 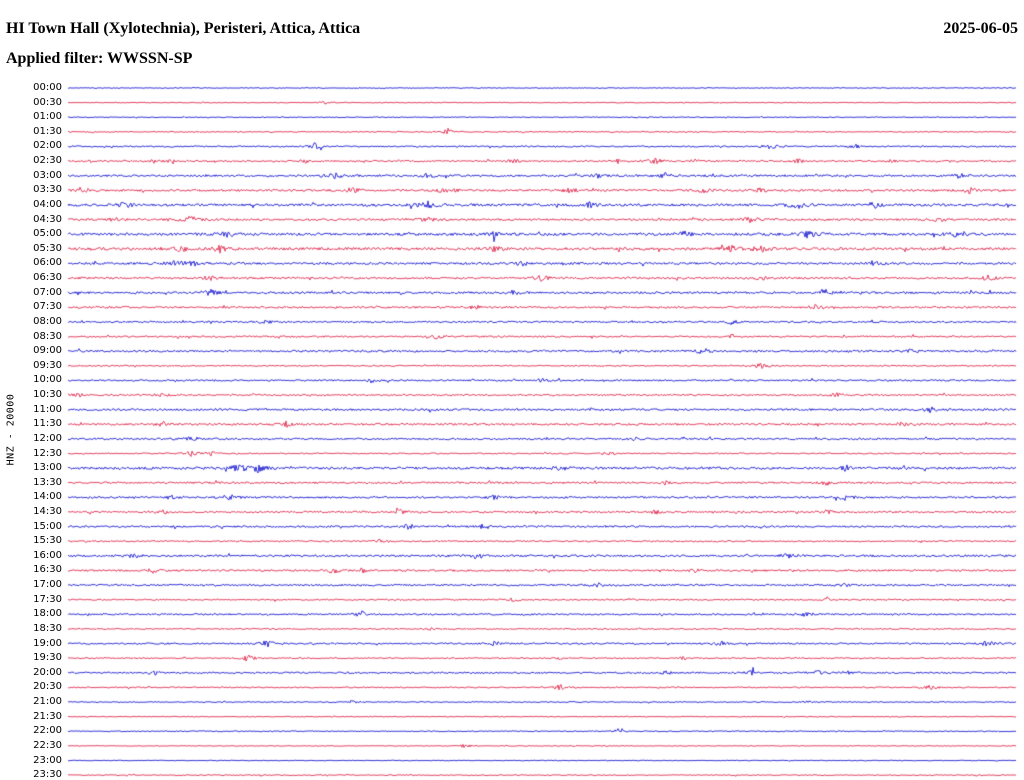 What do you see at coordinates (47, 658) in the screenshot?
I see `row-time-label: 19:30` at bounding box center [47, 658].